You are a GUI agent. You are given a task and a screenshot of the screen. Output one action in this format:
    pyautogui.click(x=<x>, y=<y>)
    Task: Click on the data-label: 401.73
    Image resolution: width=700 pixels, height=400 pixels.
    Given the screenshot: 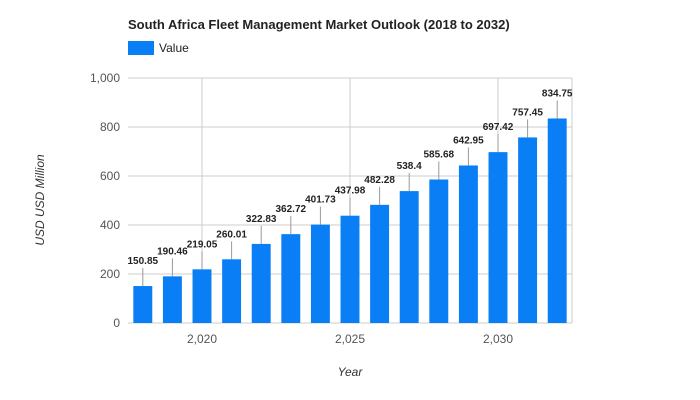 What is the action you would take?
    pyautogui.click(x=320, y=200)
    